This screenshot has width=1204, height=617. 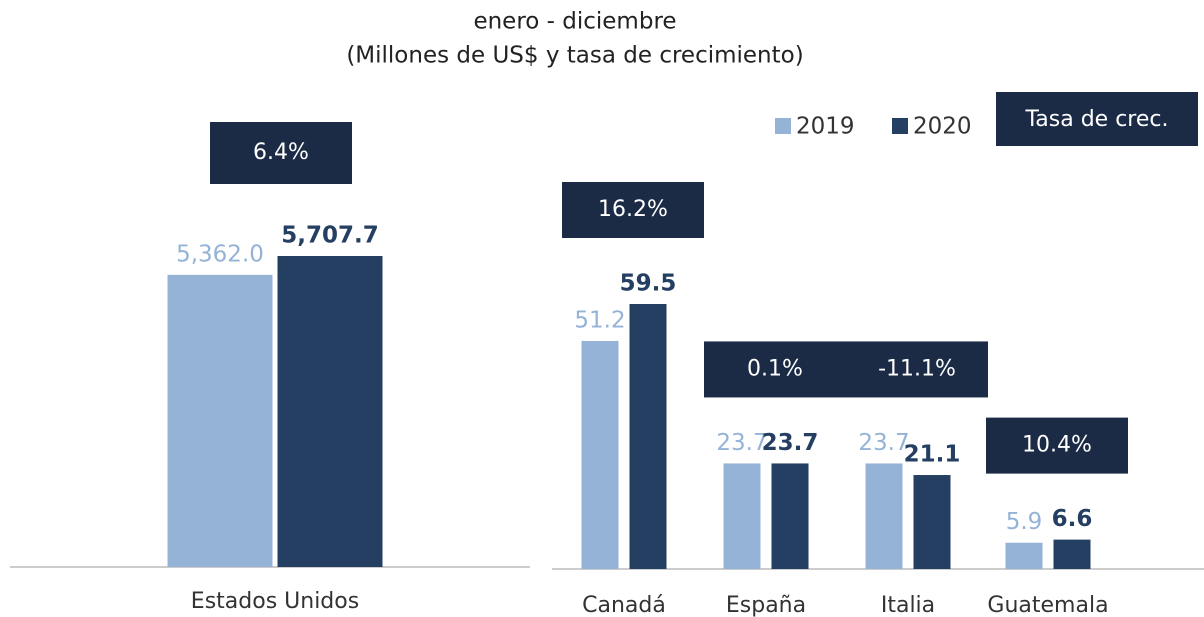 I want to click on growth-legend: Tasa de crec., so click(x=1097, y=119).